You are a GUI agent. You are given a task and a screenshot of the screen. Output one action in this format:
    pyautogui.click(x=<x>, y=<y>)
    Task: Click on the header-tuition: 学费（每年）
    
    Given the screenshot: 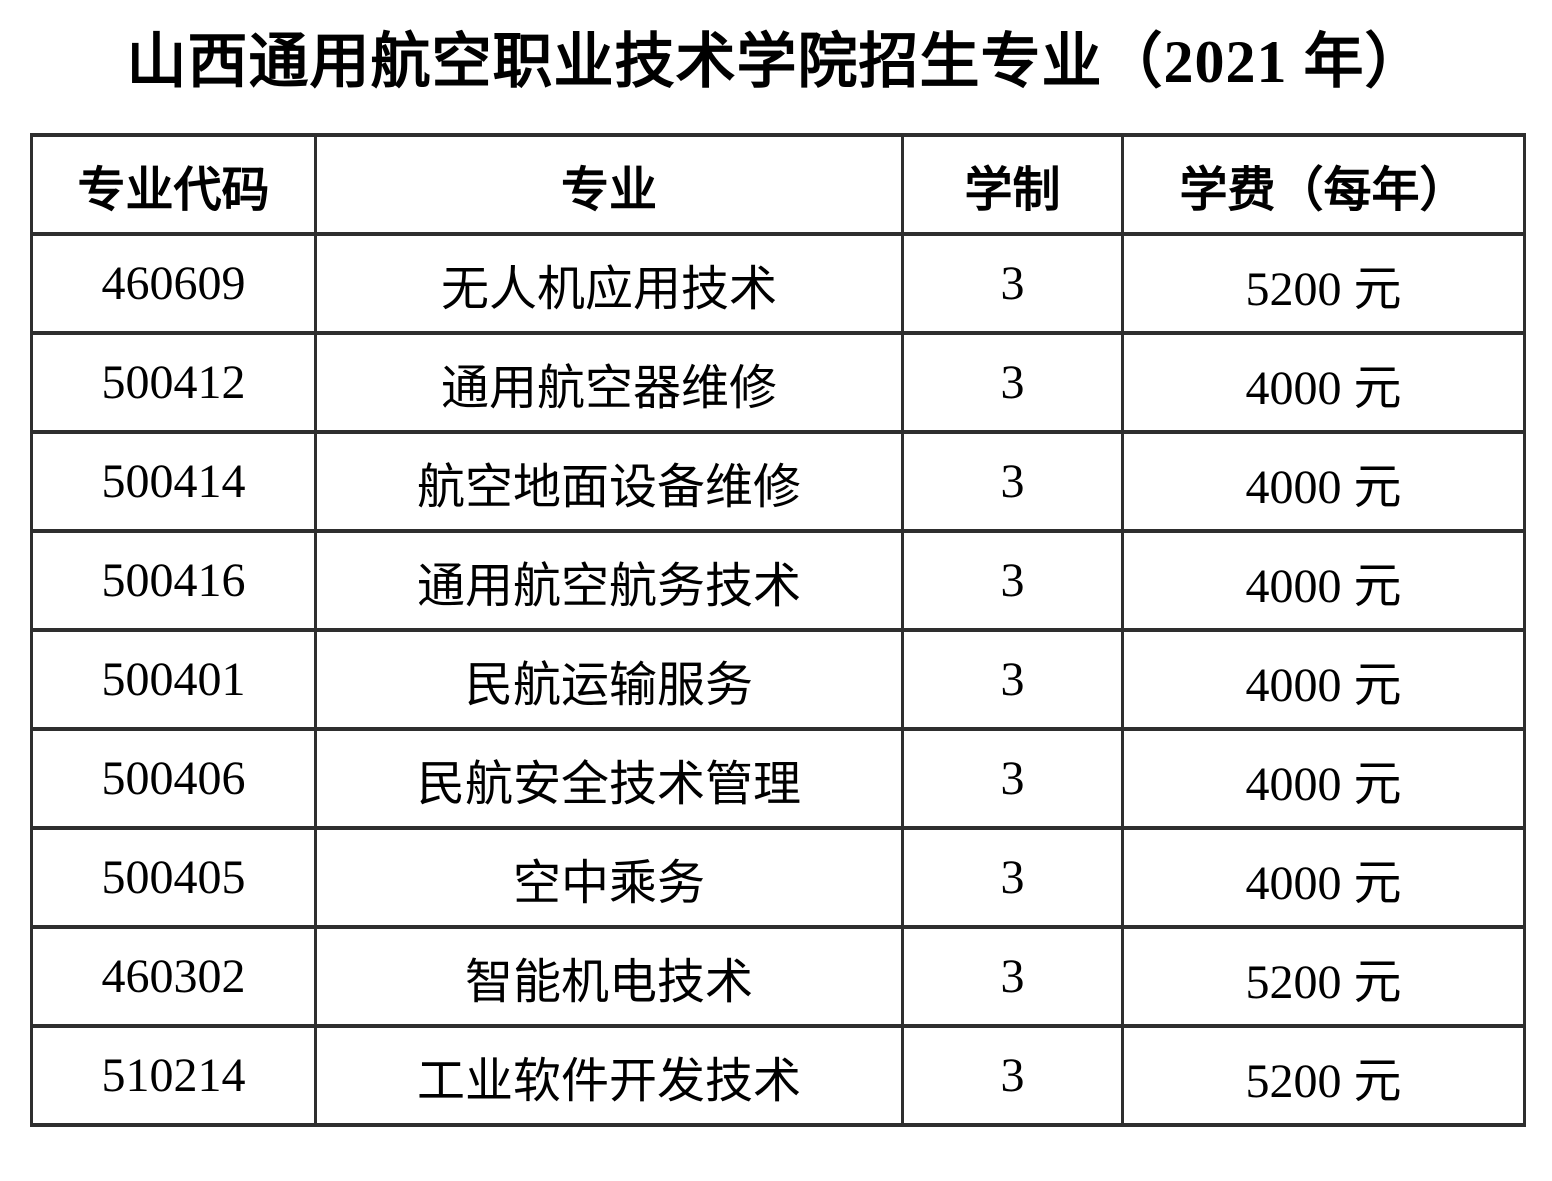 What is the action you would take?
    pyautogui.click(x=1323, y=184)
    